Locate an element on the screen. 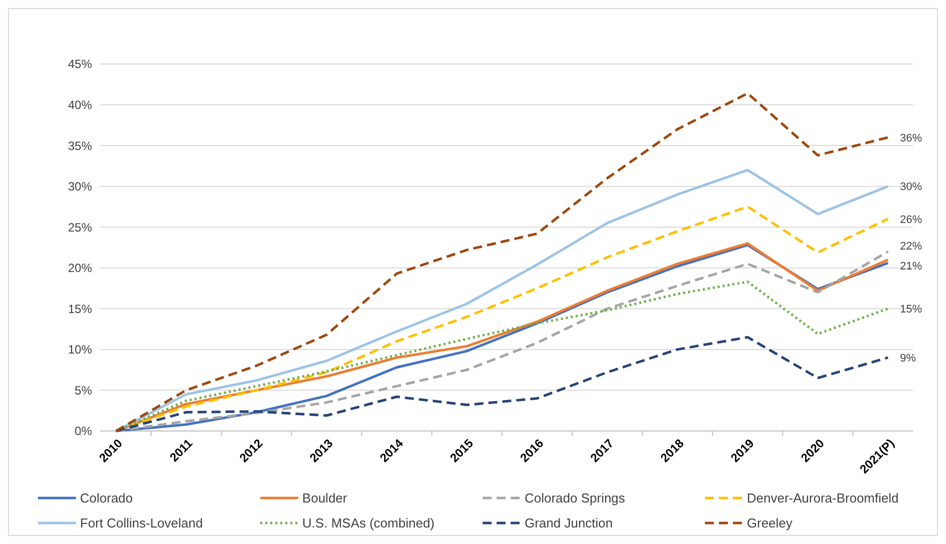 This screenshot has height=544, width=946. legend-label: Boulder is located at coordinates (325, 498).